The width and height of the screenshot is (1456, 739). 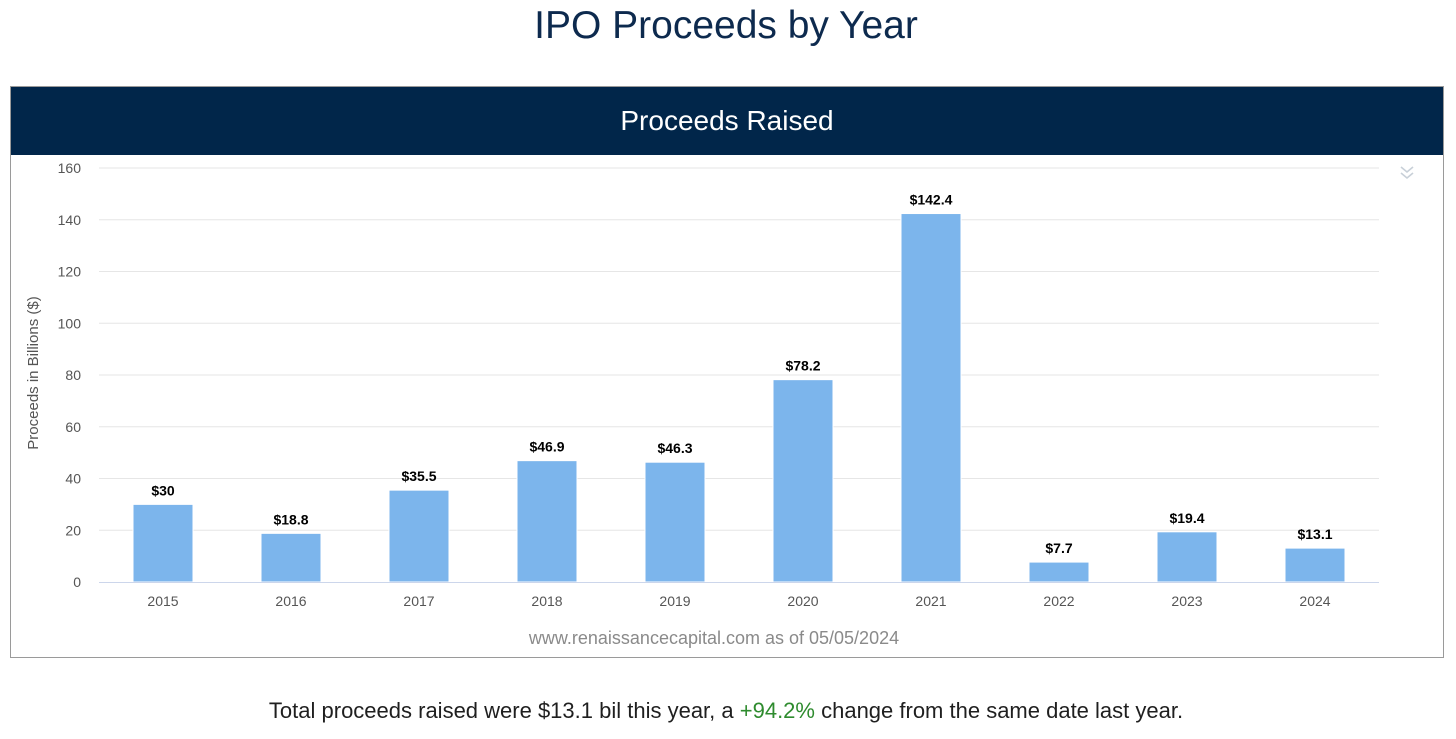 What do you see at coordinates (419, 536) in the screenshot?
I see `bar-2017` at bounding box center [419, 536].